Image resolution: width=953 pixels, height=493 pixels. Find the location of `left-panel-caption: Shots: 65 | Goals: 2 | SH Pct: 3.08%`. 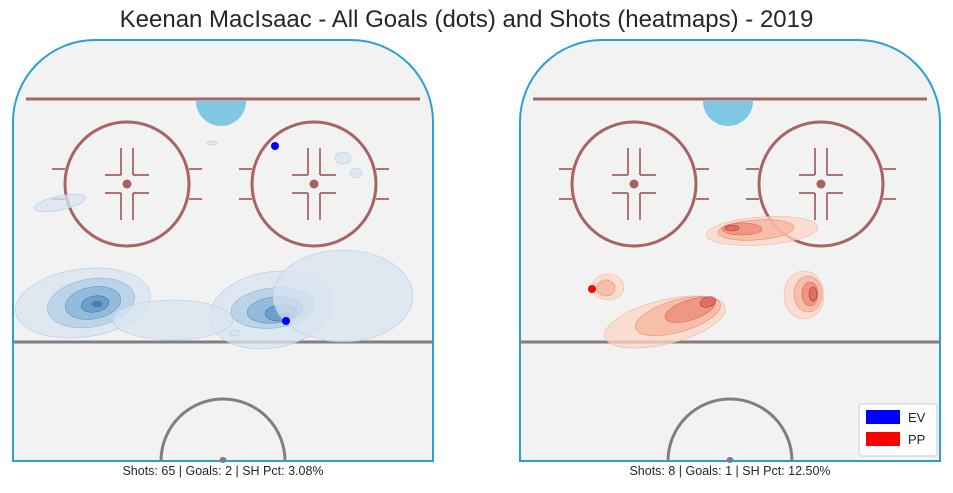

left-panel-caption: Shots: 65 | Goals: 2 | SH Pct: 3.08% is located at coordinates (223, 471).